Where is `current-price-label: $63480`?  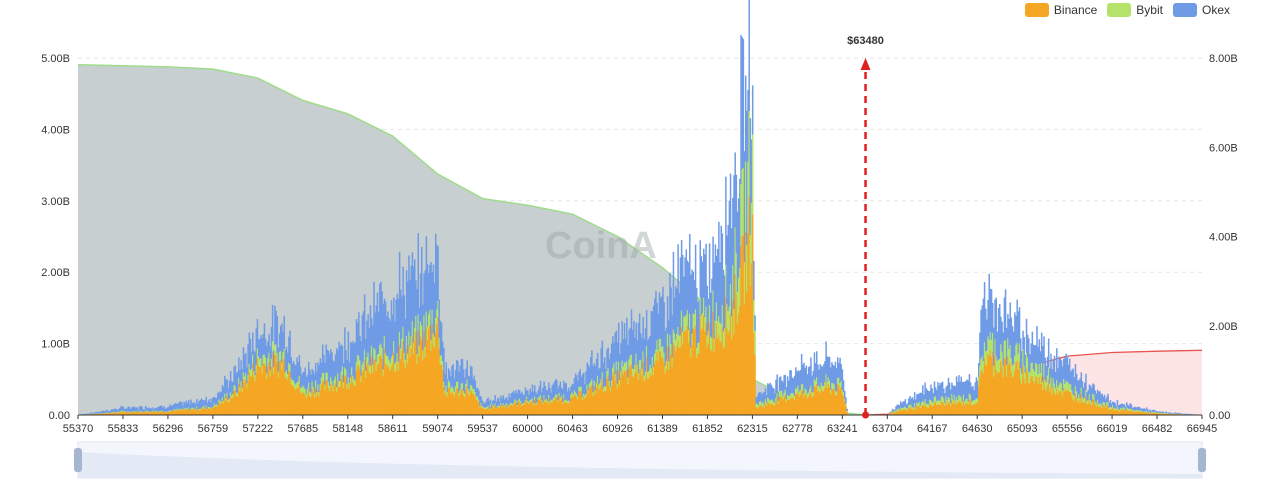 current-price-label: $63480 is located at coordinates (865, 41).